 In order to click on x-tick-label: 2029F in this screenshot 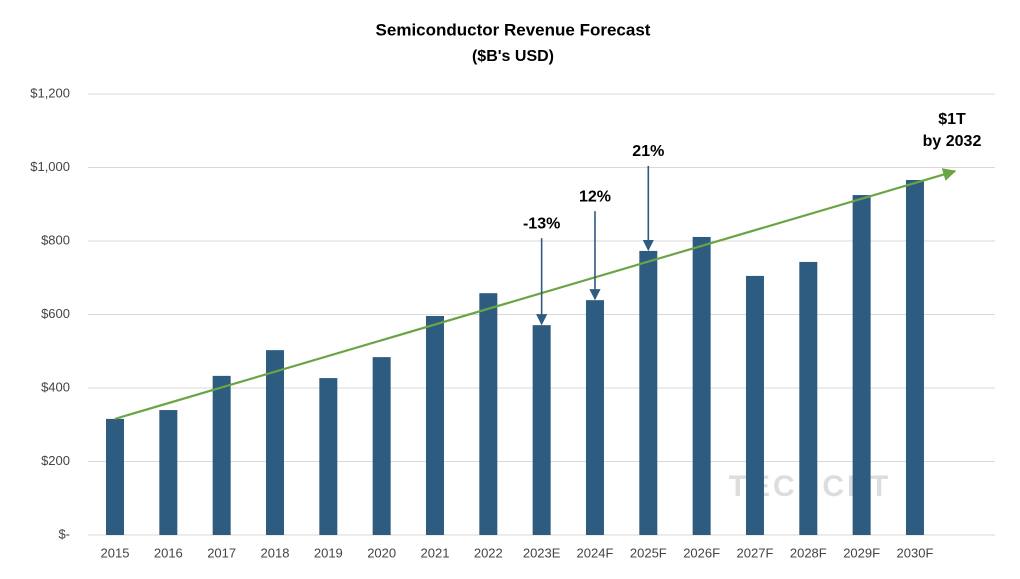, I will do `click(861, 552)`.